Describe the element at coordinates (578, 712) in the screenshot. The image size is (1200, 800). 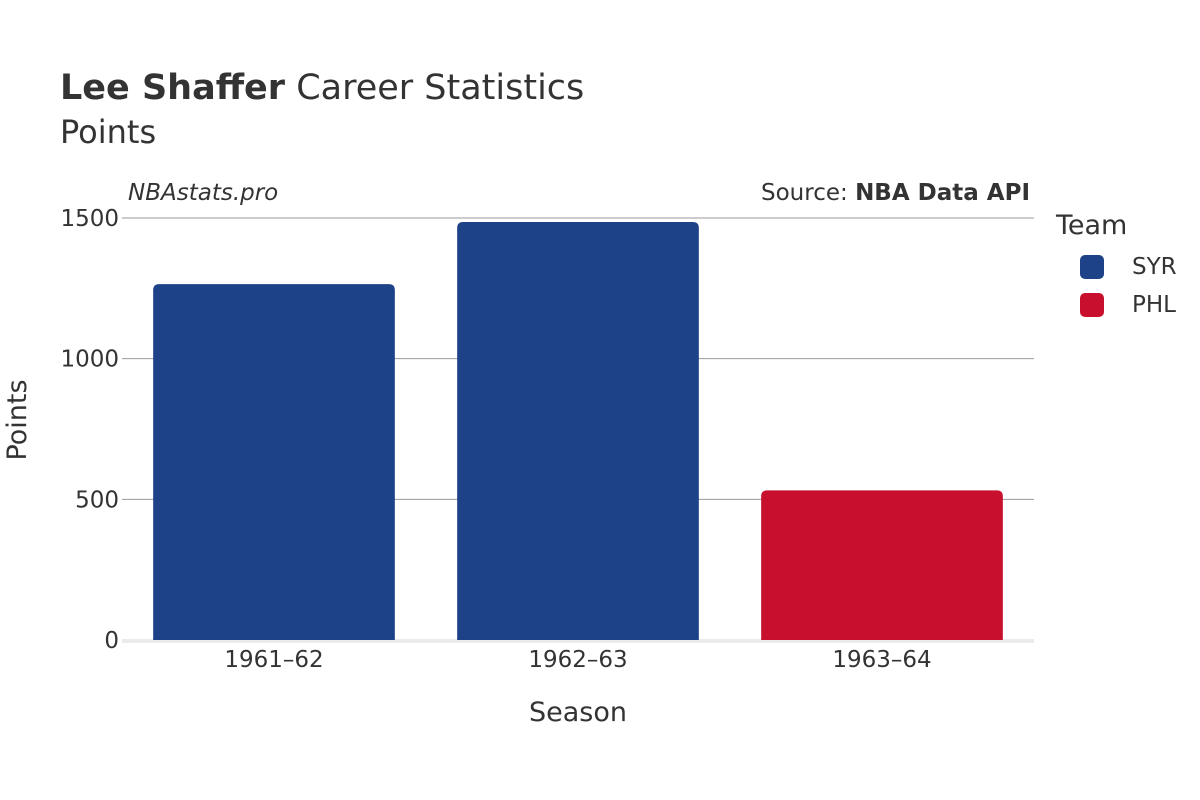
I see `x-axis-label: Season` at that location.